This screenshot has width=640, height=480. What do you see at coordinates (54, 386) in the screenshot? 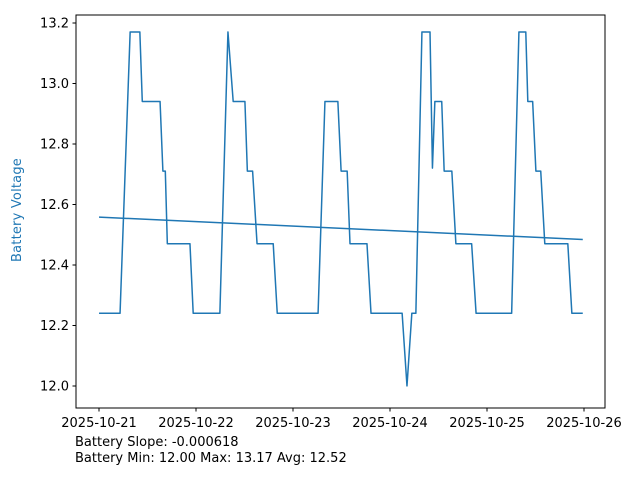
I see `y-tick-label: 12.0` at bounding box center [54, 386].